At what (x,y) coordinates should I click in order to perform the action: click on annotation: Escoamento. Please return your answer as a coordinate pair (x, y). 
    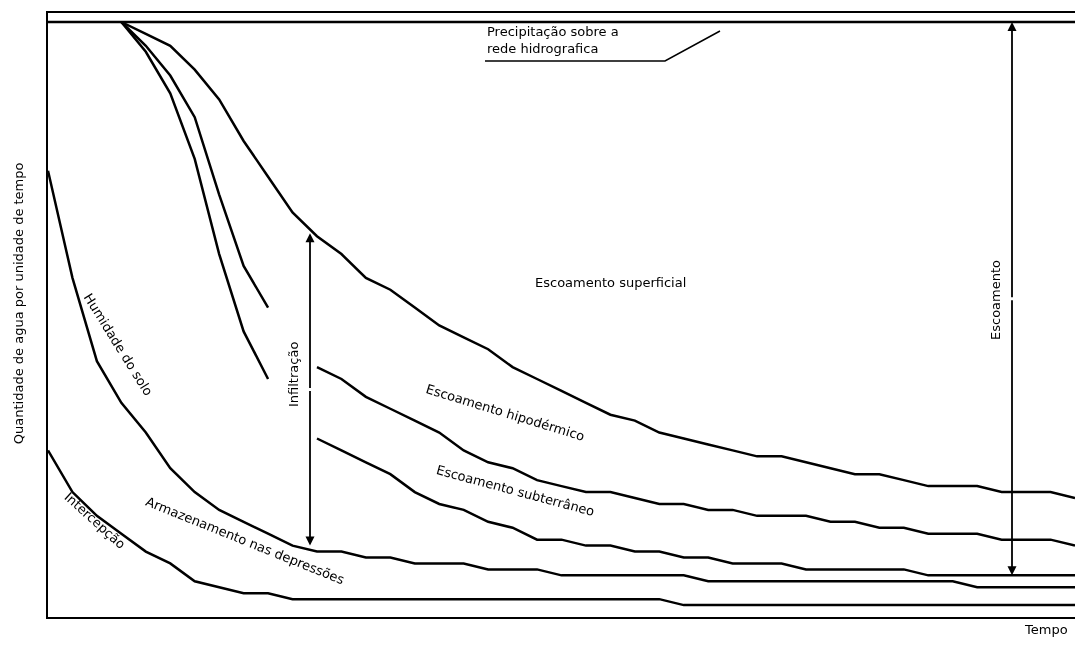
    Looking at the image, I should click on (995, 299).